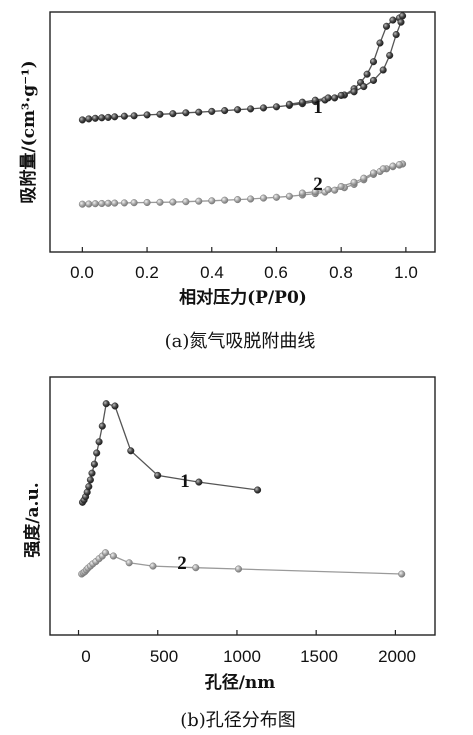 The height and width of the screenshot is (735, 473). I want to click on chart-a-xtick-label: 0.0, so click(82, 272).